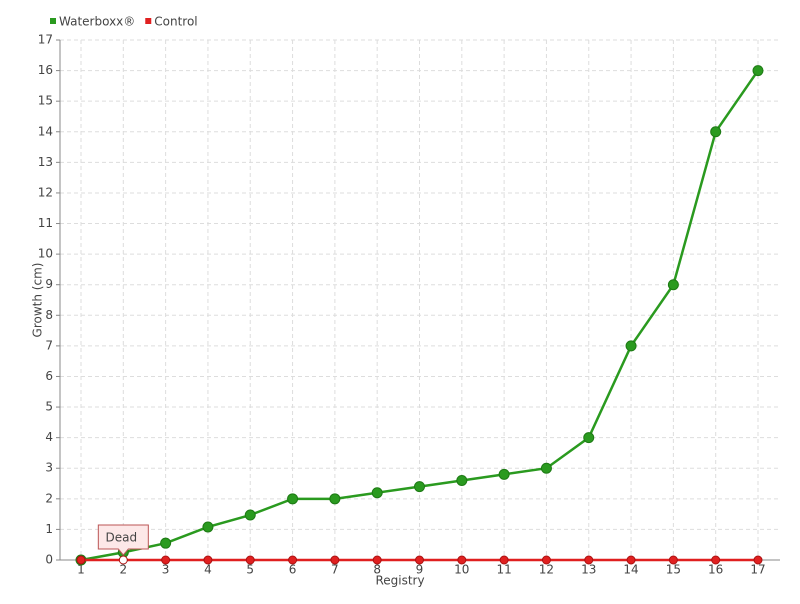 The width and height of the screenshot is (800, 604). Describe the element at coordinates (97, 22) in the screenshot. I see `legend-label: Waterboxx®` at that location.